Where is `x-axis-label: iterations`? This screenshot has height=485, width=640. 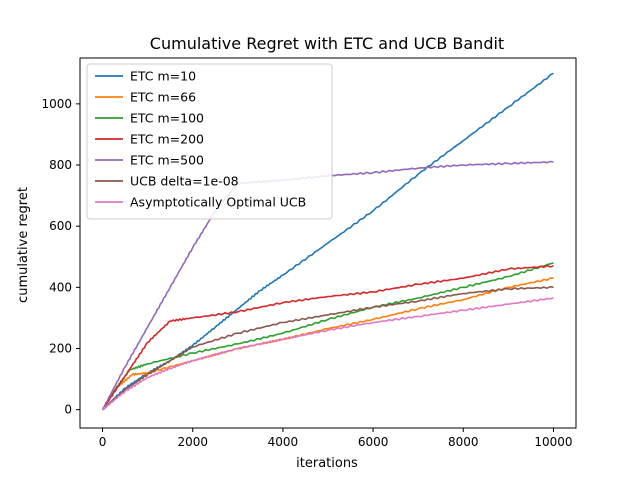
x-axis-label: iterations is located at coordinates (327, 463).